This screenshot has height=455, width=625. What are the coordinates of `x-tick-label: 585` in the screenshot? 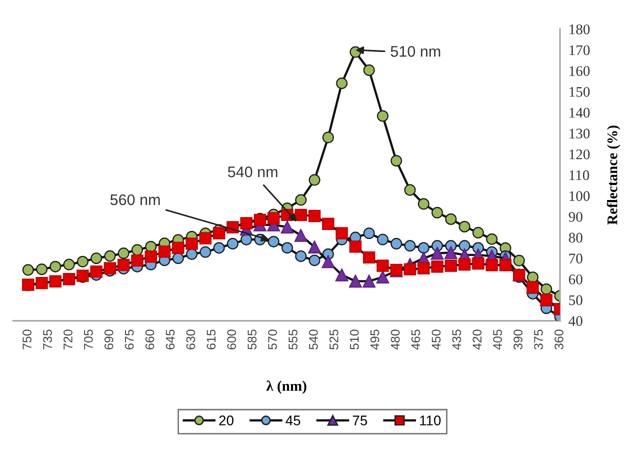 It's located at (252, 340).